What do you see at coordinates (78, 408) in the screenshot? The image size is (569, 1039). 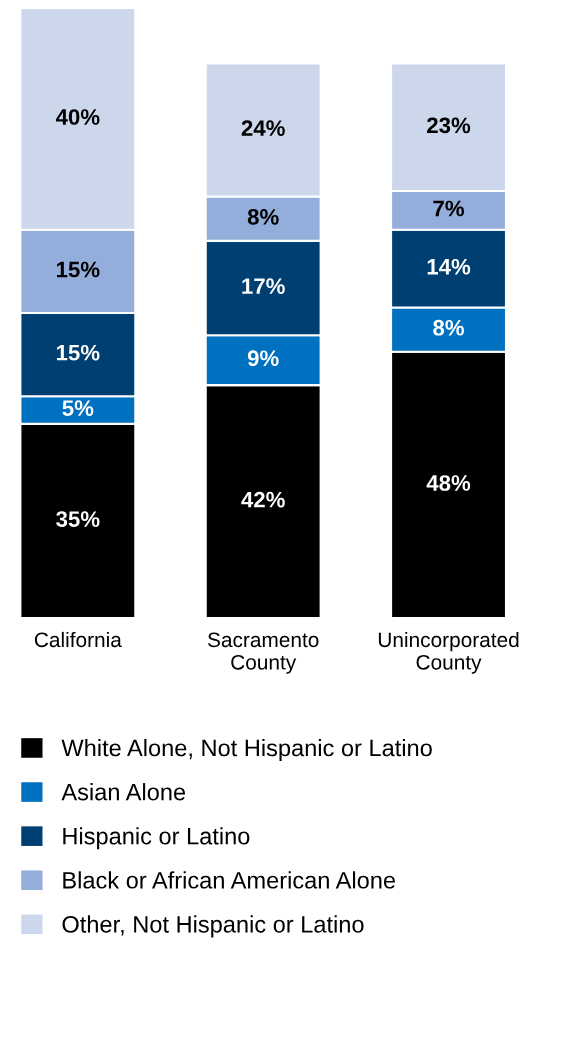 I see `data-label: 5%` at bounding box center [78, 408].